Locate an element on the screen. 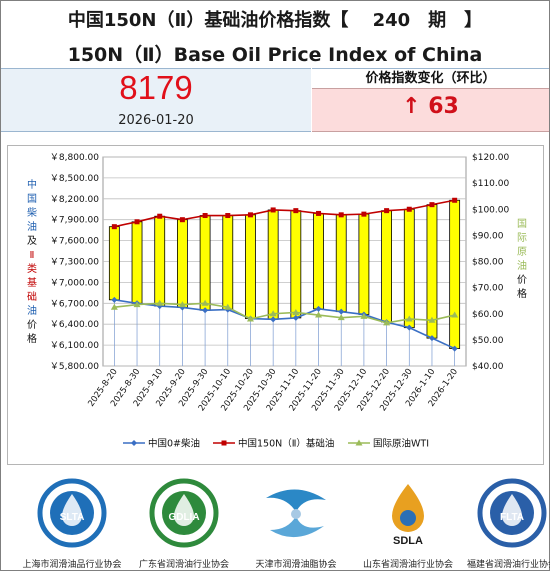  association-name: 福建省润滑油行业协会 is located at coordinates (508, 565).